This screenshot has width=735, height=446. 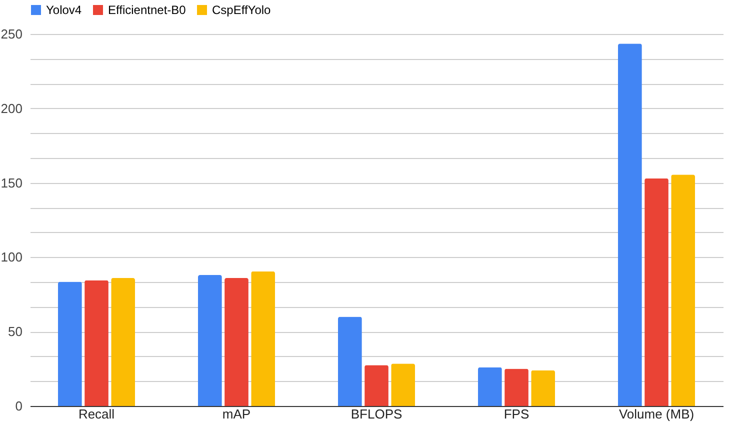 What do you see at coordinates (656, 414) in the screenshot?
I see `x-tick-label: Volume (MB)` at bounding box center [656, 414].